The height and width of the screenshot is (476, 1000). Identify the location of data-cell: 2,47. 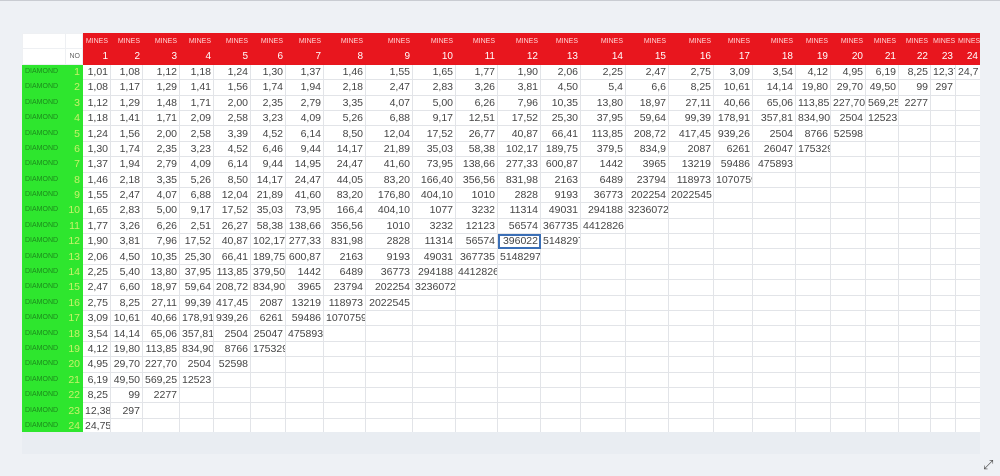
(96, 287).